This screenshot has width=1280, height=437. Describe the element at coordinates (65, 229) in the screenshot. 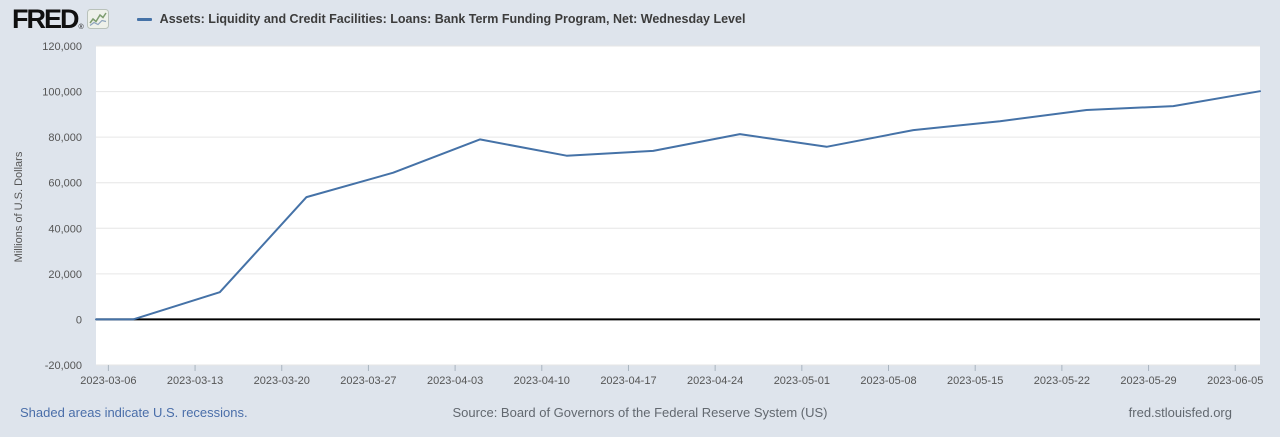

I see `y-tick-label: 40,000` at that location.